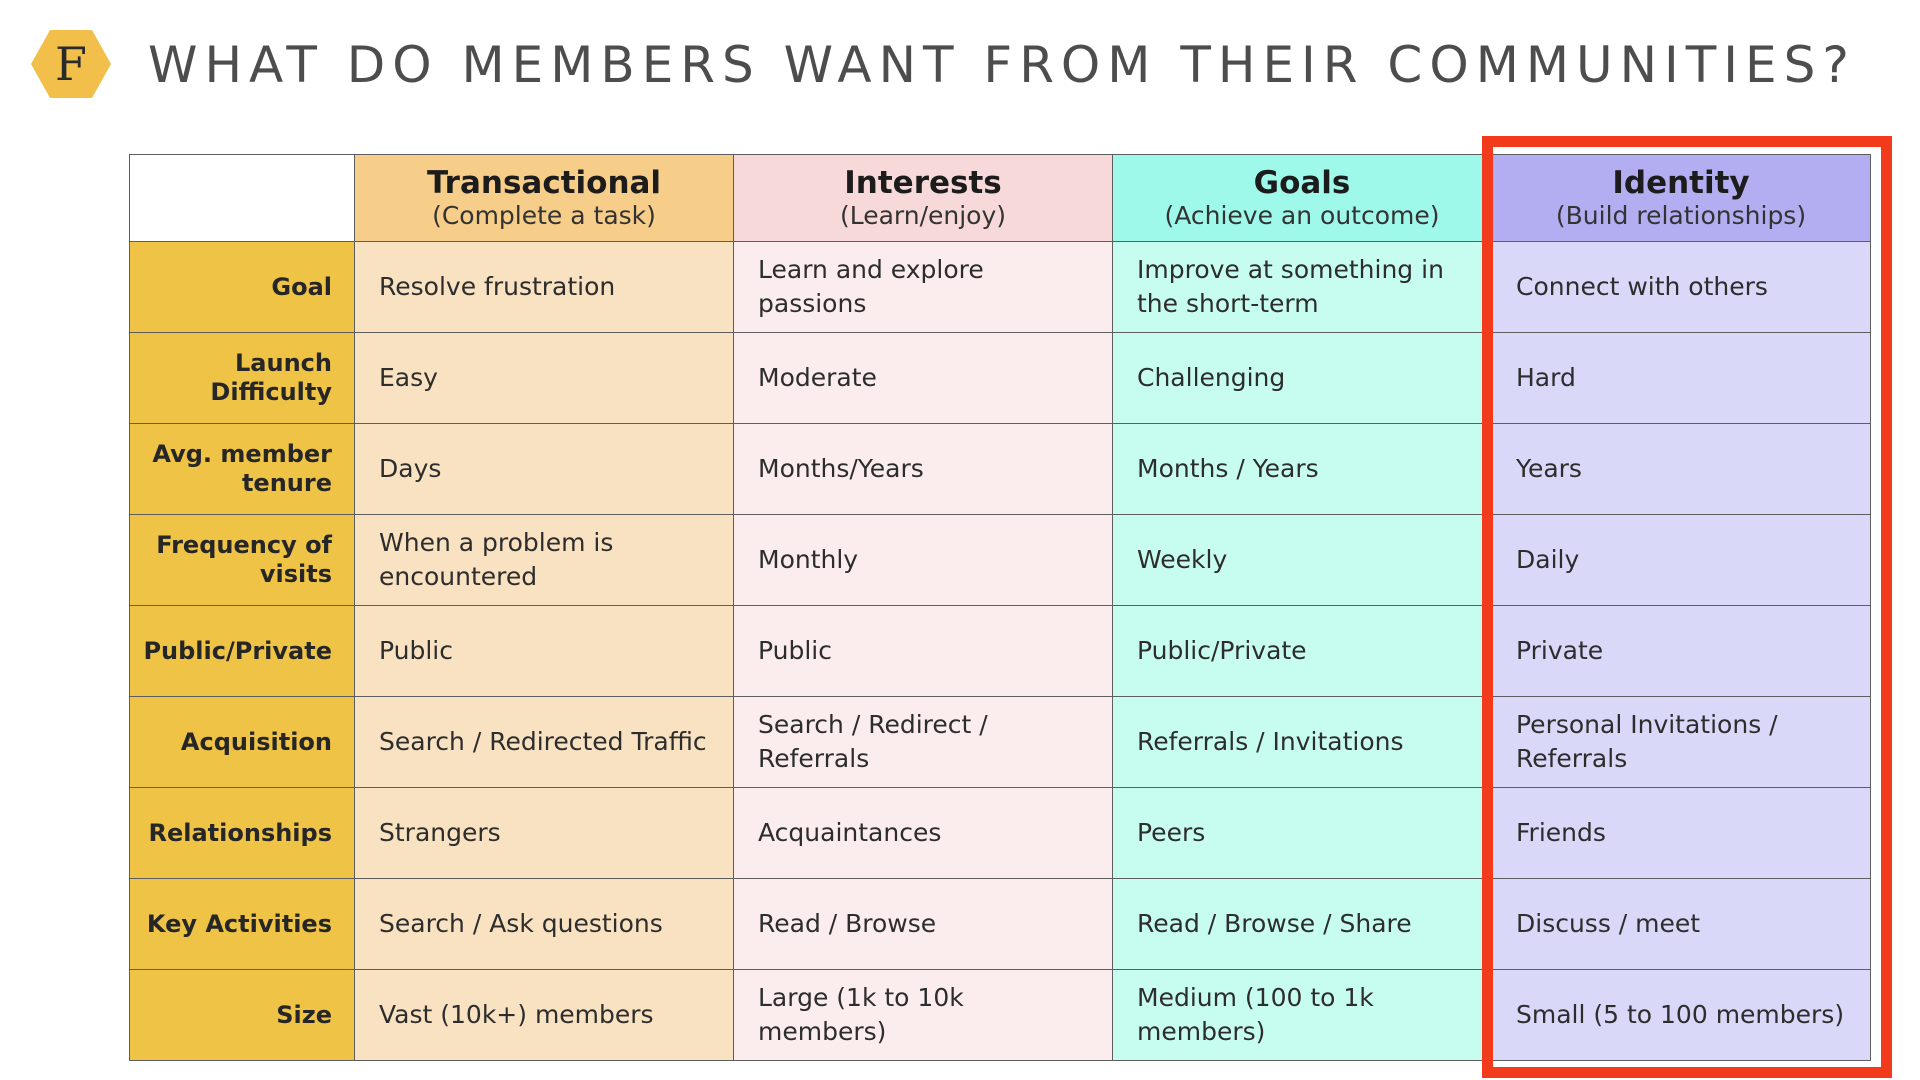 This screenshot has width=1920, height=1080. Describe the element at coordinates (1681, 378) in the screenshot. I see `table-cell: Hard` at that location.